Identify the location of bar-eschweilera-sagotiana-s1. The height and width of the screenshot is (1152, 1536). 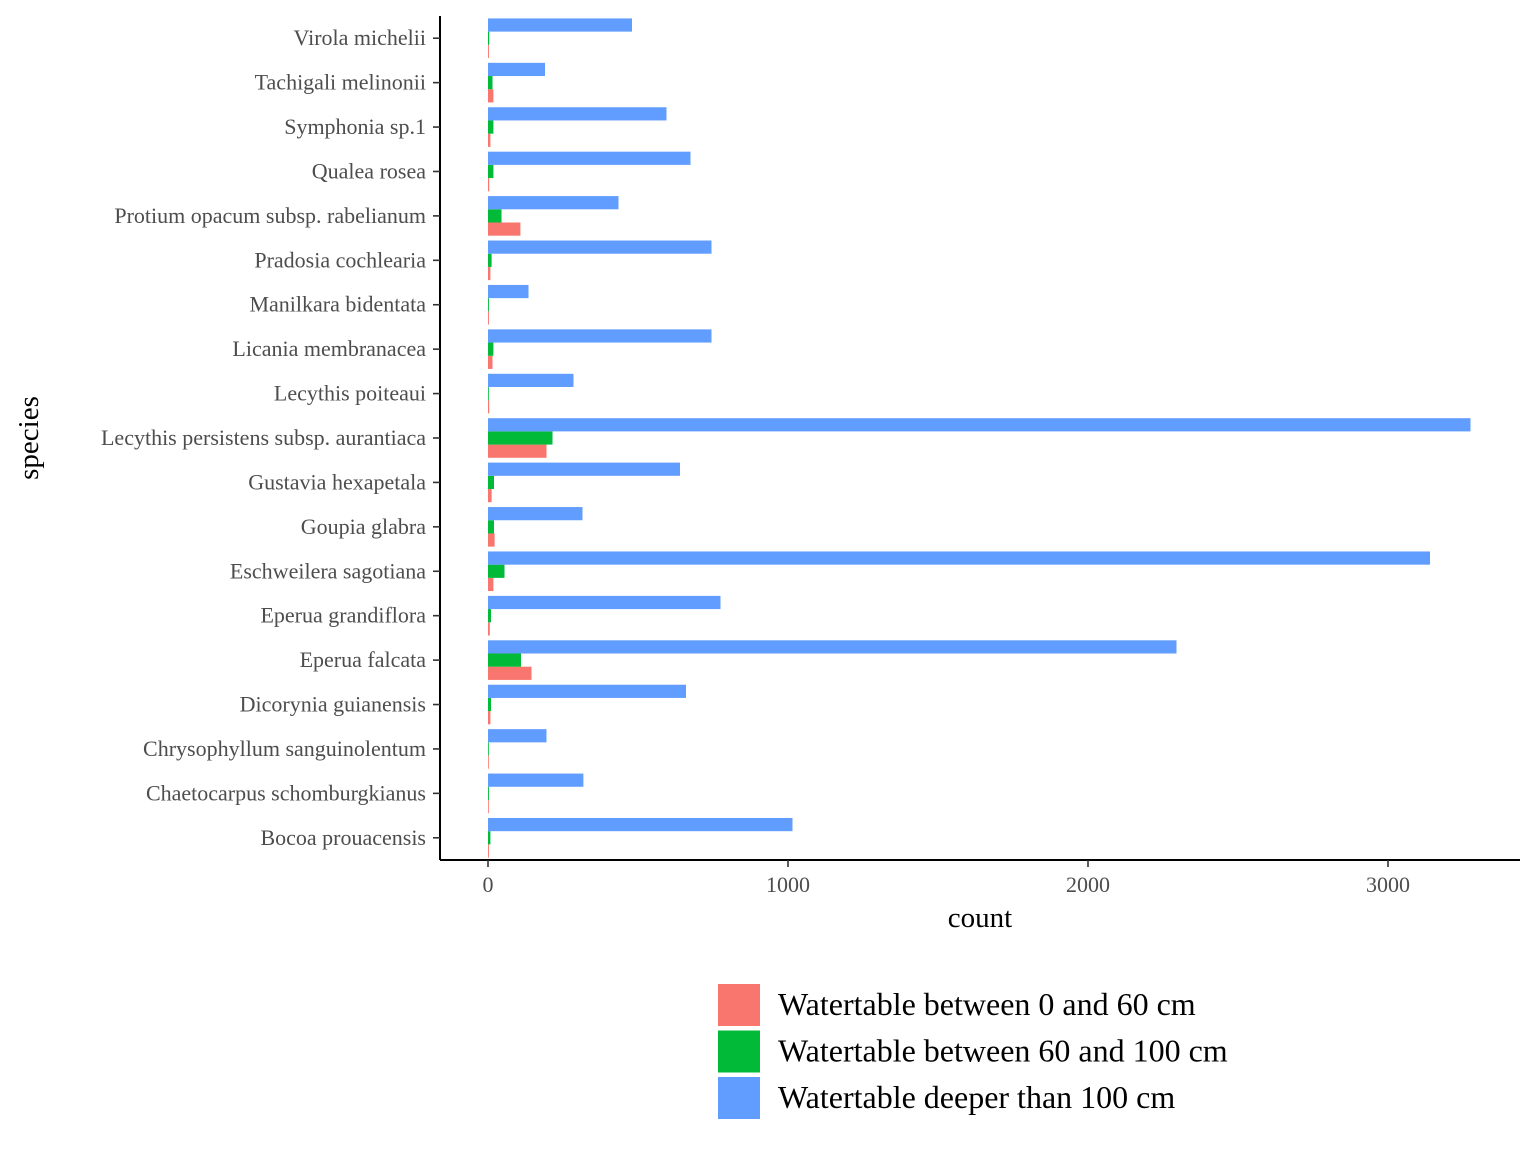
(491, 584).